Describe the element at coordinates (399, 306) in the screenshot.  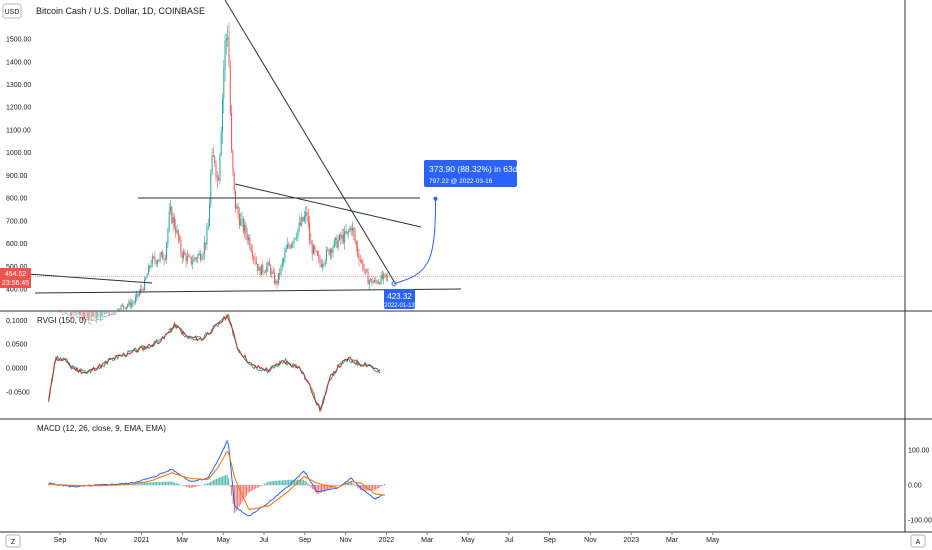
I see `origin-label-line2: 2022-01-13` at that location.